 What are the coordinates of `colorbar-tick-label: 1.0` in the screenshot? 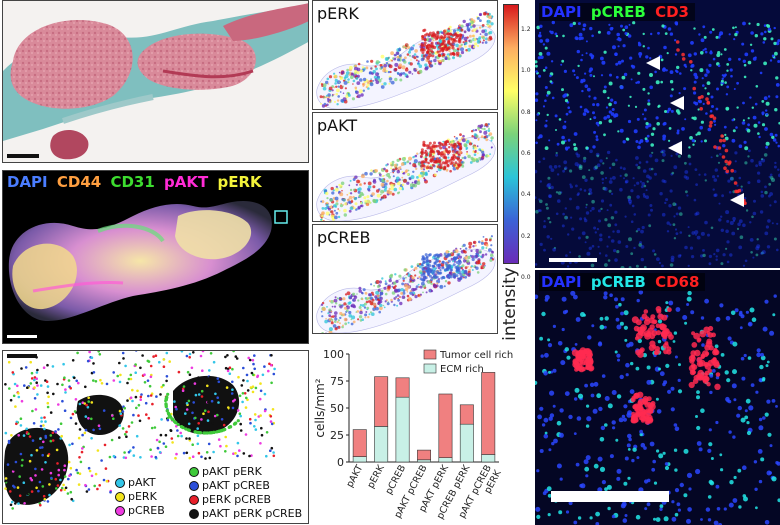 It's located at (526, 71).